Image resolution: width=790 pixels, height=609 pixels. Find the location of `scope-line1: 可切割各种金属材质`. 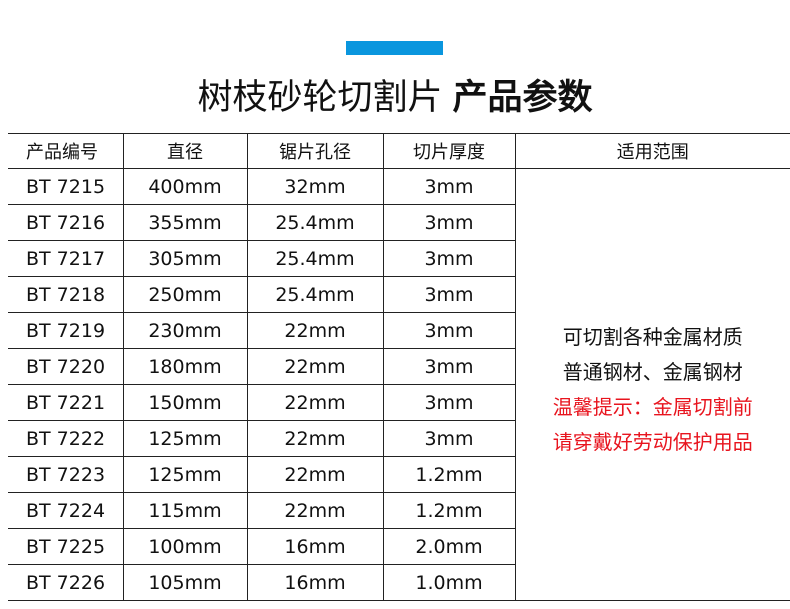

scope-line1: 可切割各种金属材质 is located at coordinates (652, 336).